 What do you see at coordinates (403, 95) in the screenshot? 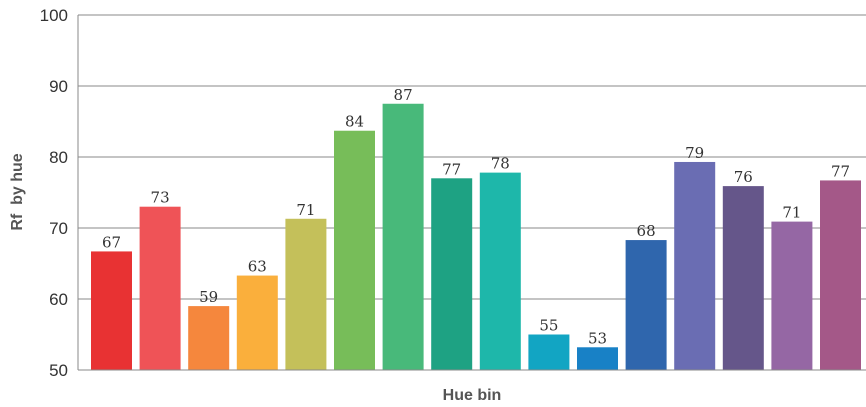
I see `bar-value-label: 87` at bounding box center [403, 95].